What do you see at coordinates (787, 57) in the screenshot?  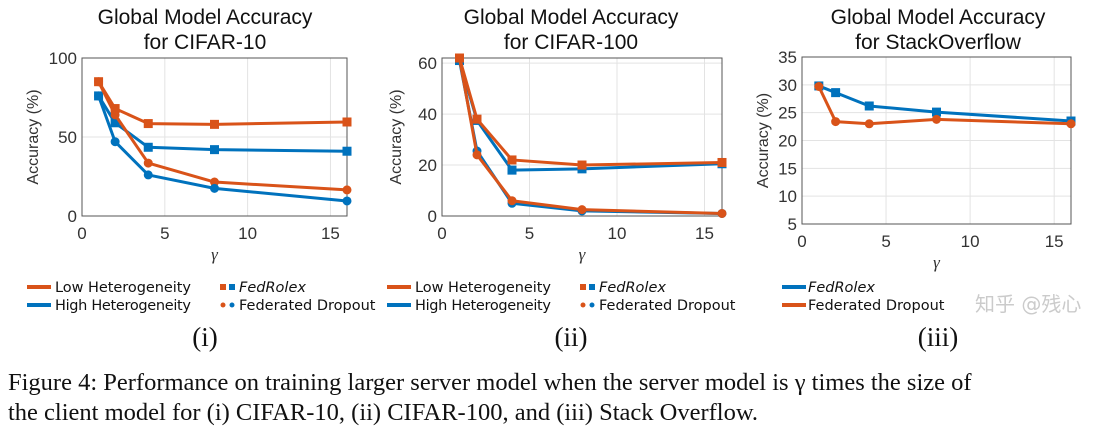 I see `y-tick-label: 35` at bounding box center [787, 57].